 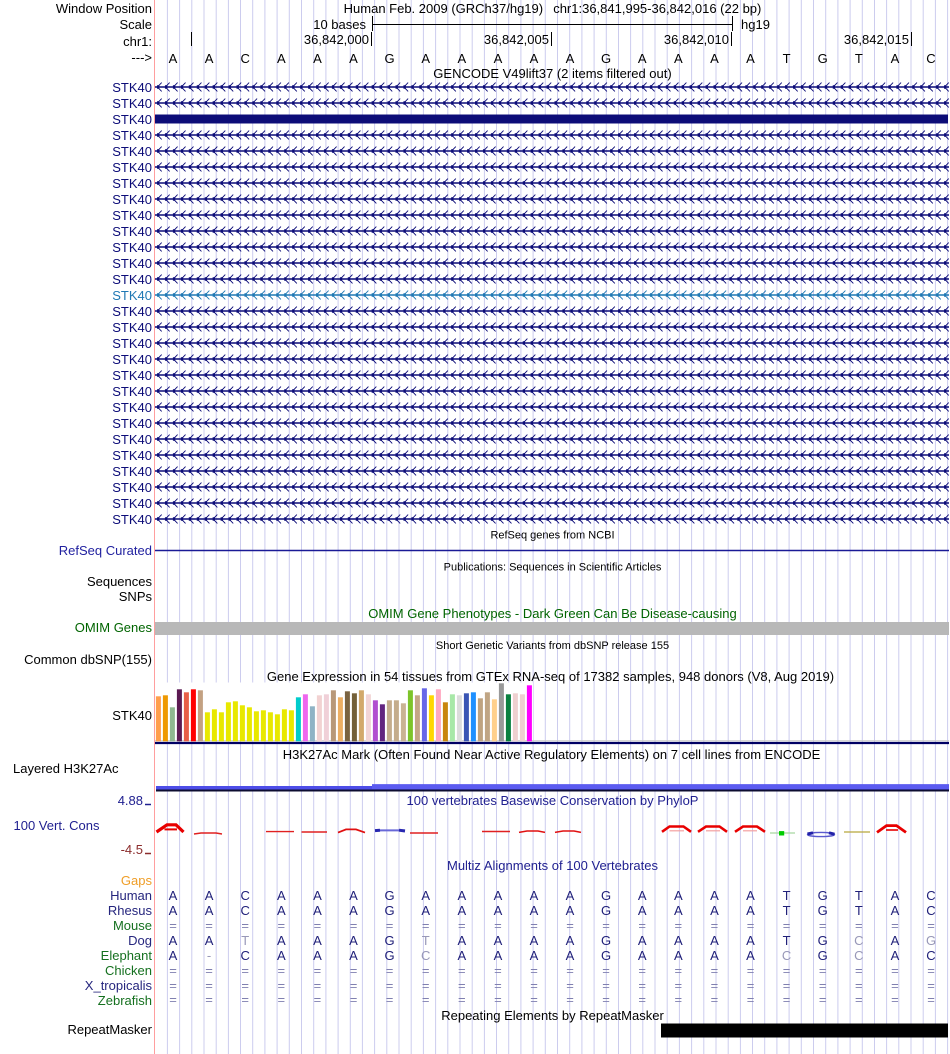 What do you see at coordinates (119, 985) in the screenshot?
I see `svg-text: X_tropicalis` at bounding box center [119, 985].